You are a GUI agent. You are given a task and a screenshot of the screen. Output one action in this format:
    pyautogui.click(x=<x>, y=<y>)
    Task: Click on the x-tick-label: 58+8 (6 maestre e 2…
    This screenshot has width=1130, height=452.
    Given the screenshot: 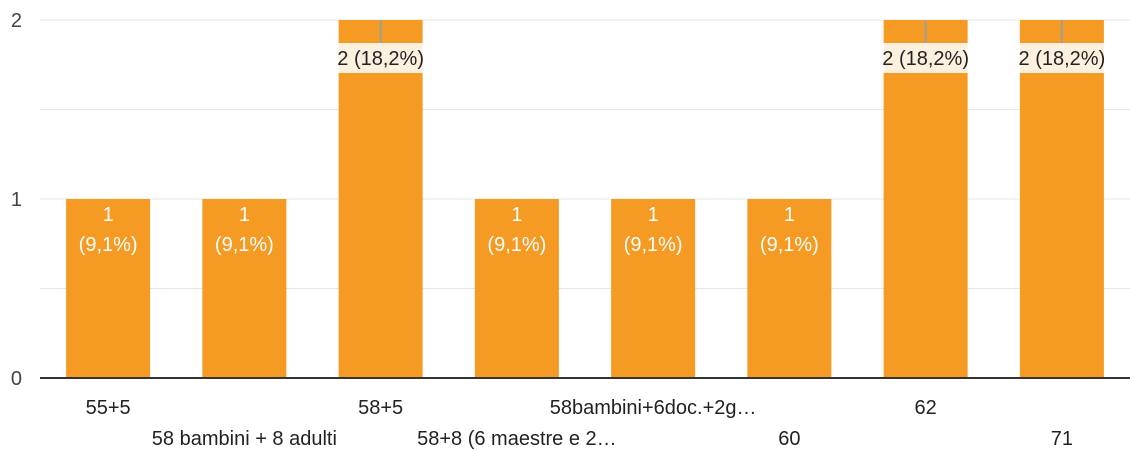 What is the action you would take?
    pyautogui.click(x=517, y=439)
    